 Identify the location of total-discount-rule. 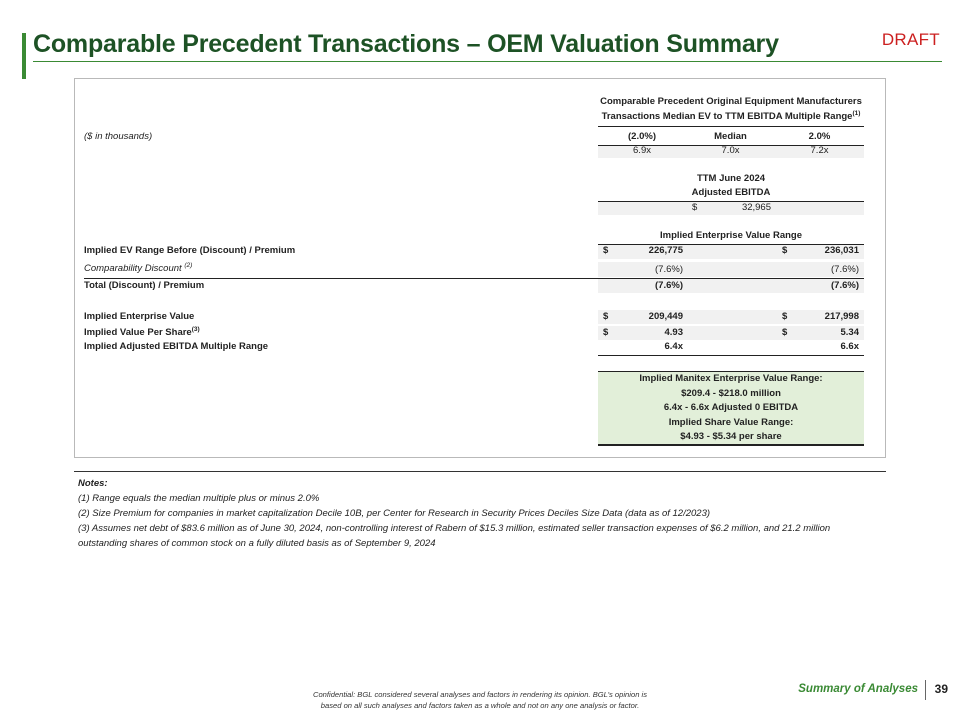
(474, 278).